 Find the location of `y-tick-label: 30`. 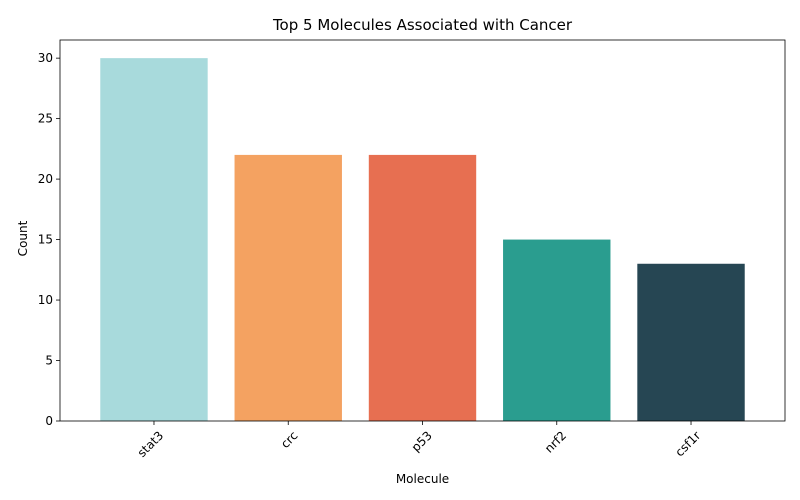

y-tick-label: 30 is located at coordinates (45, 58).